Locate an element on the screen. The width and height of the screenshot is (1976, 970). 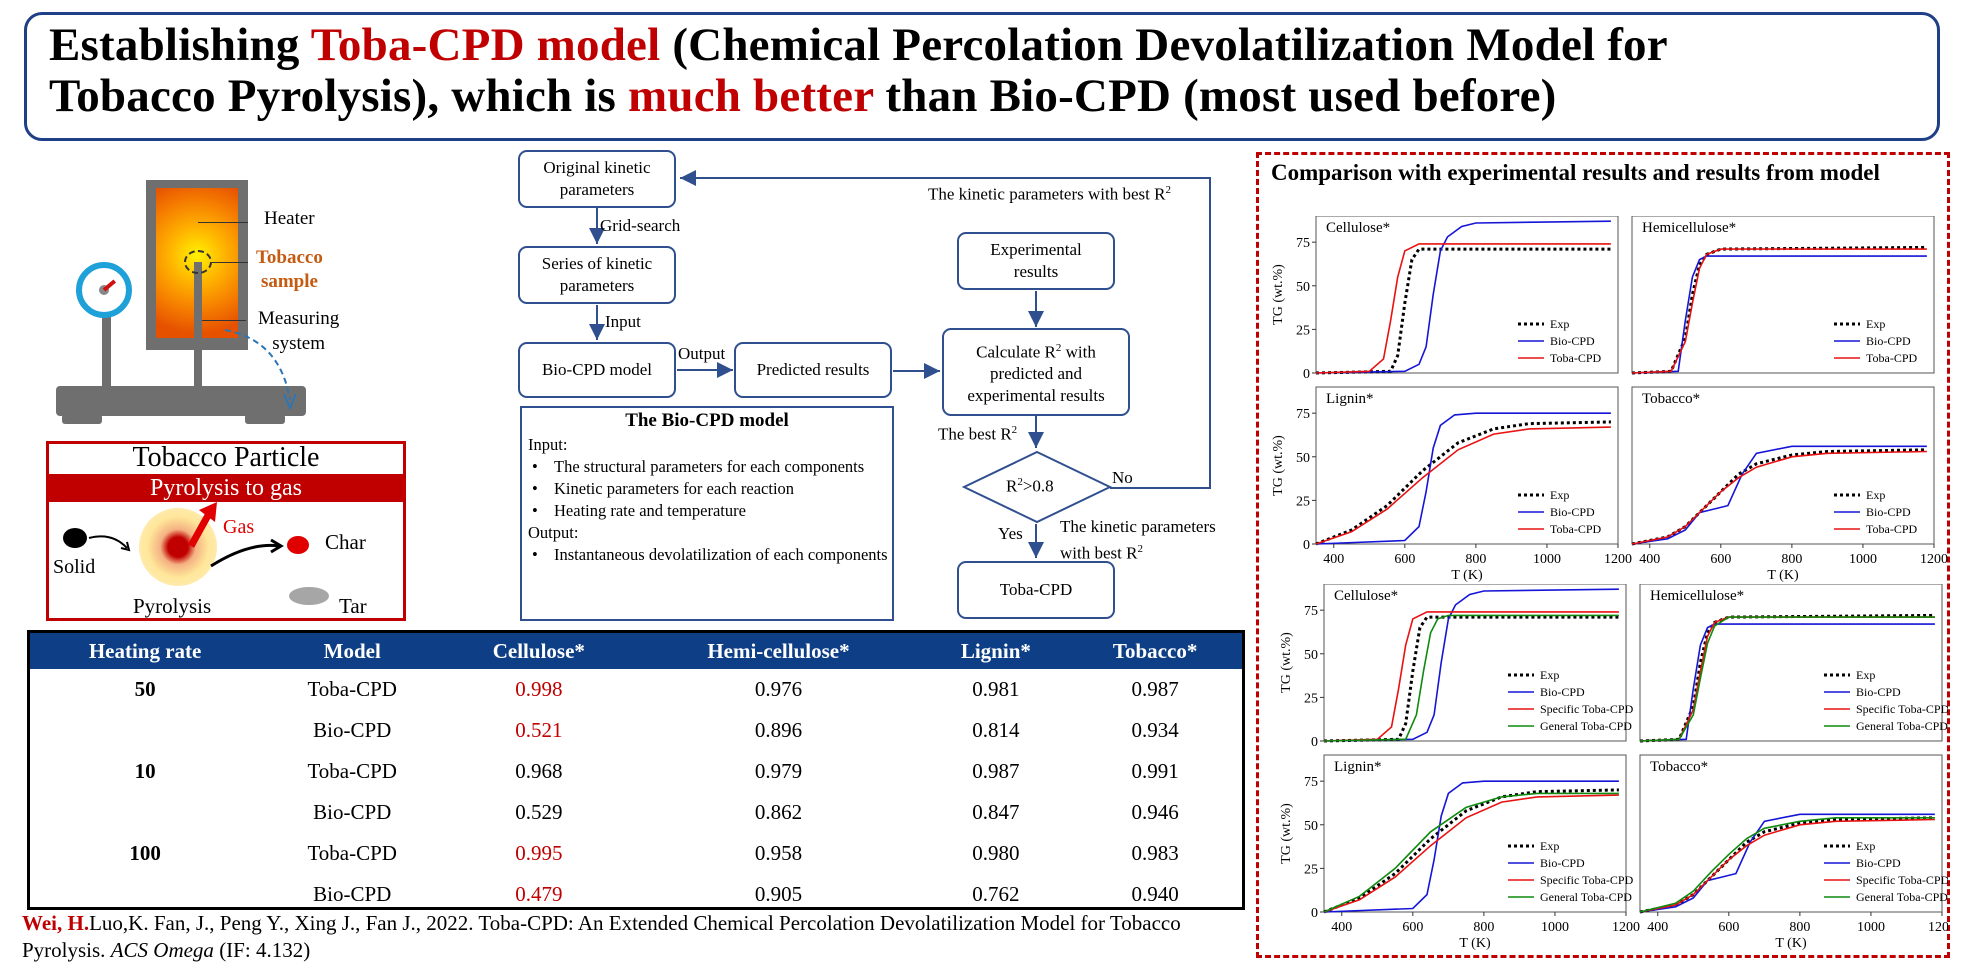
subplot-title: Tobacco* is located at coordinates (1671, 399).